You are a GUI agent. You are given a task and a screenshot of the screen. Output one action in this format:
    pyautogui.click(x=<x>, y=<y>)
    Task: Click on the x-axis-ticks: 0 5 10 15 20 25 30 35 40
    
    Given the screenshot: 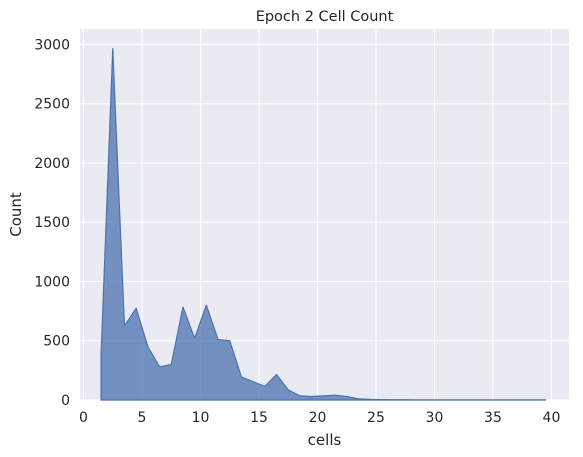 What is the action you would take?
    pyautogui.click(x=319, y=418)
    